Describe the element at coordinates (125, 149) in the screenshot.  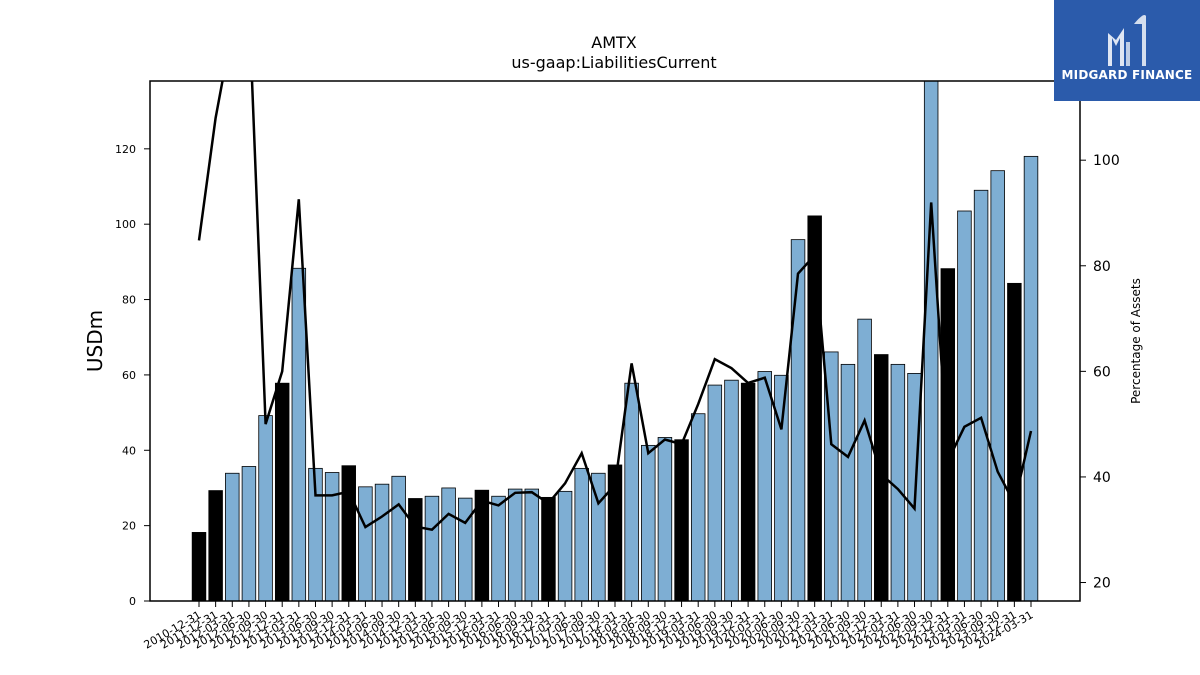
I see `y-tick-label: 120` at that location.